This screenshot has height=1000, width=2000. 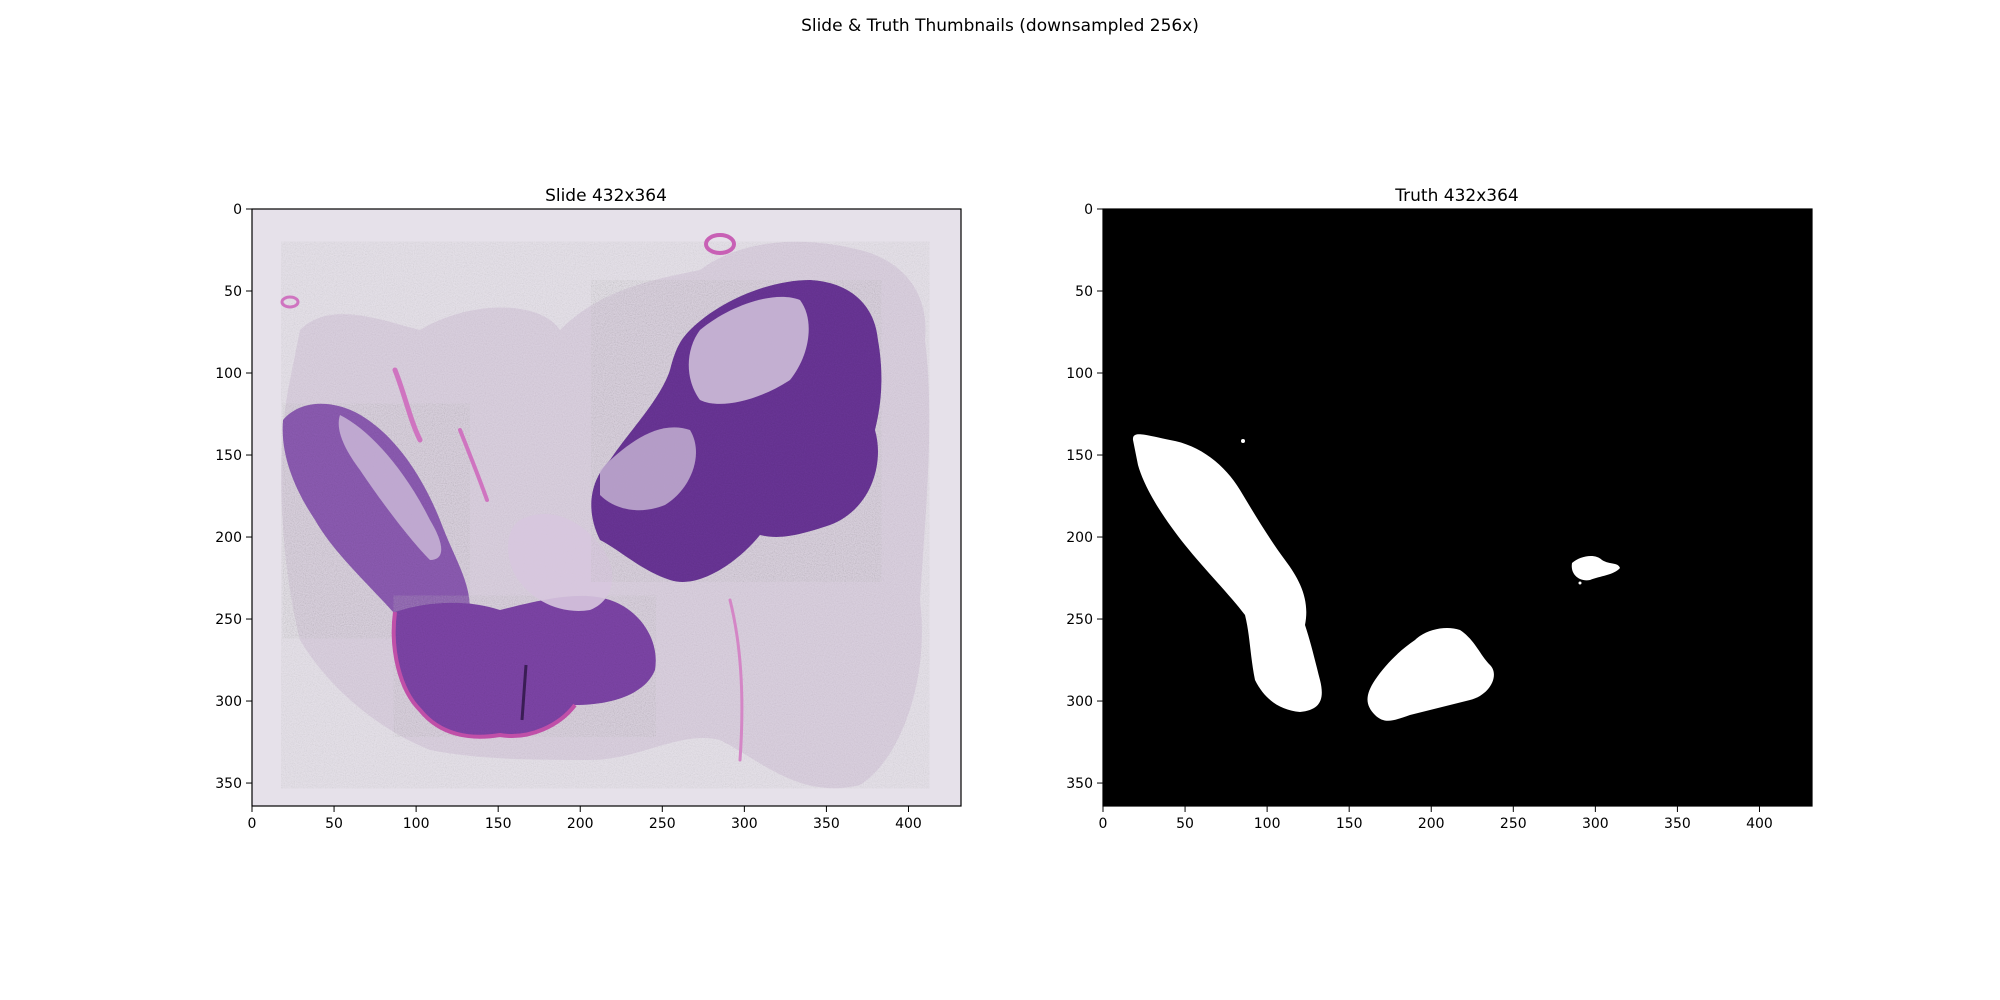 What do you see at coordinates (1185, 824) in the screenshot?
I see `truth-x-tick-label: 50` at bounding box center [1185, 824].